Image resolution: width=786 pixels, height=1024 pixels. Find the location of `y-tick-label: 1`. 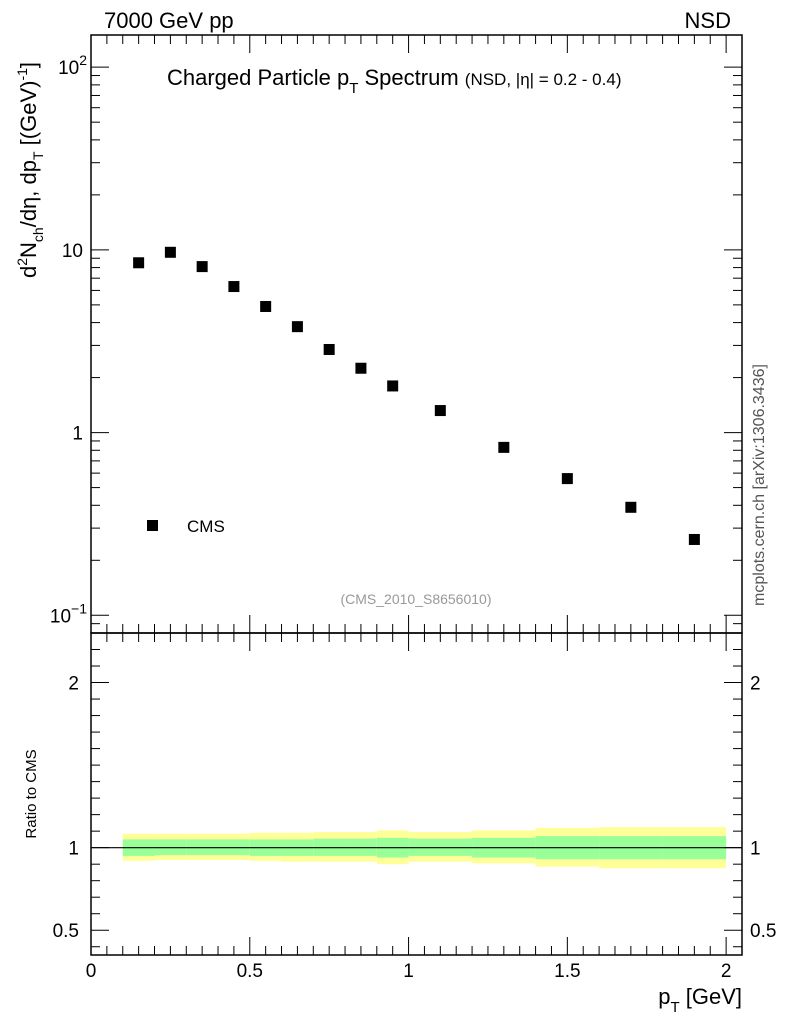

y-tick-label: 1 is located at coordinates (77, 434).